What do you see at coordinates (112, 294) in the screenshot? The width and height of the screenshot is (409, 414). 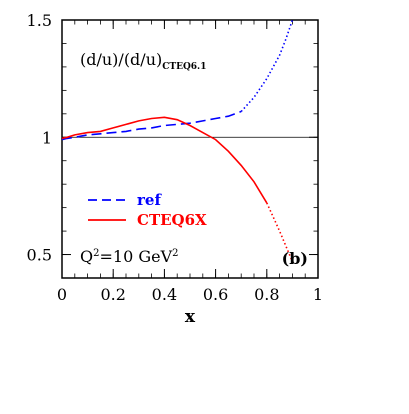 I see `x-tick-label: 0.2` at bounding box center [112, 294].